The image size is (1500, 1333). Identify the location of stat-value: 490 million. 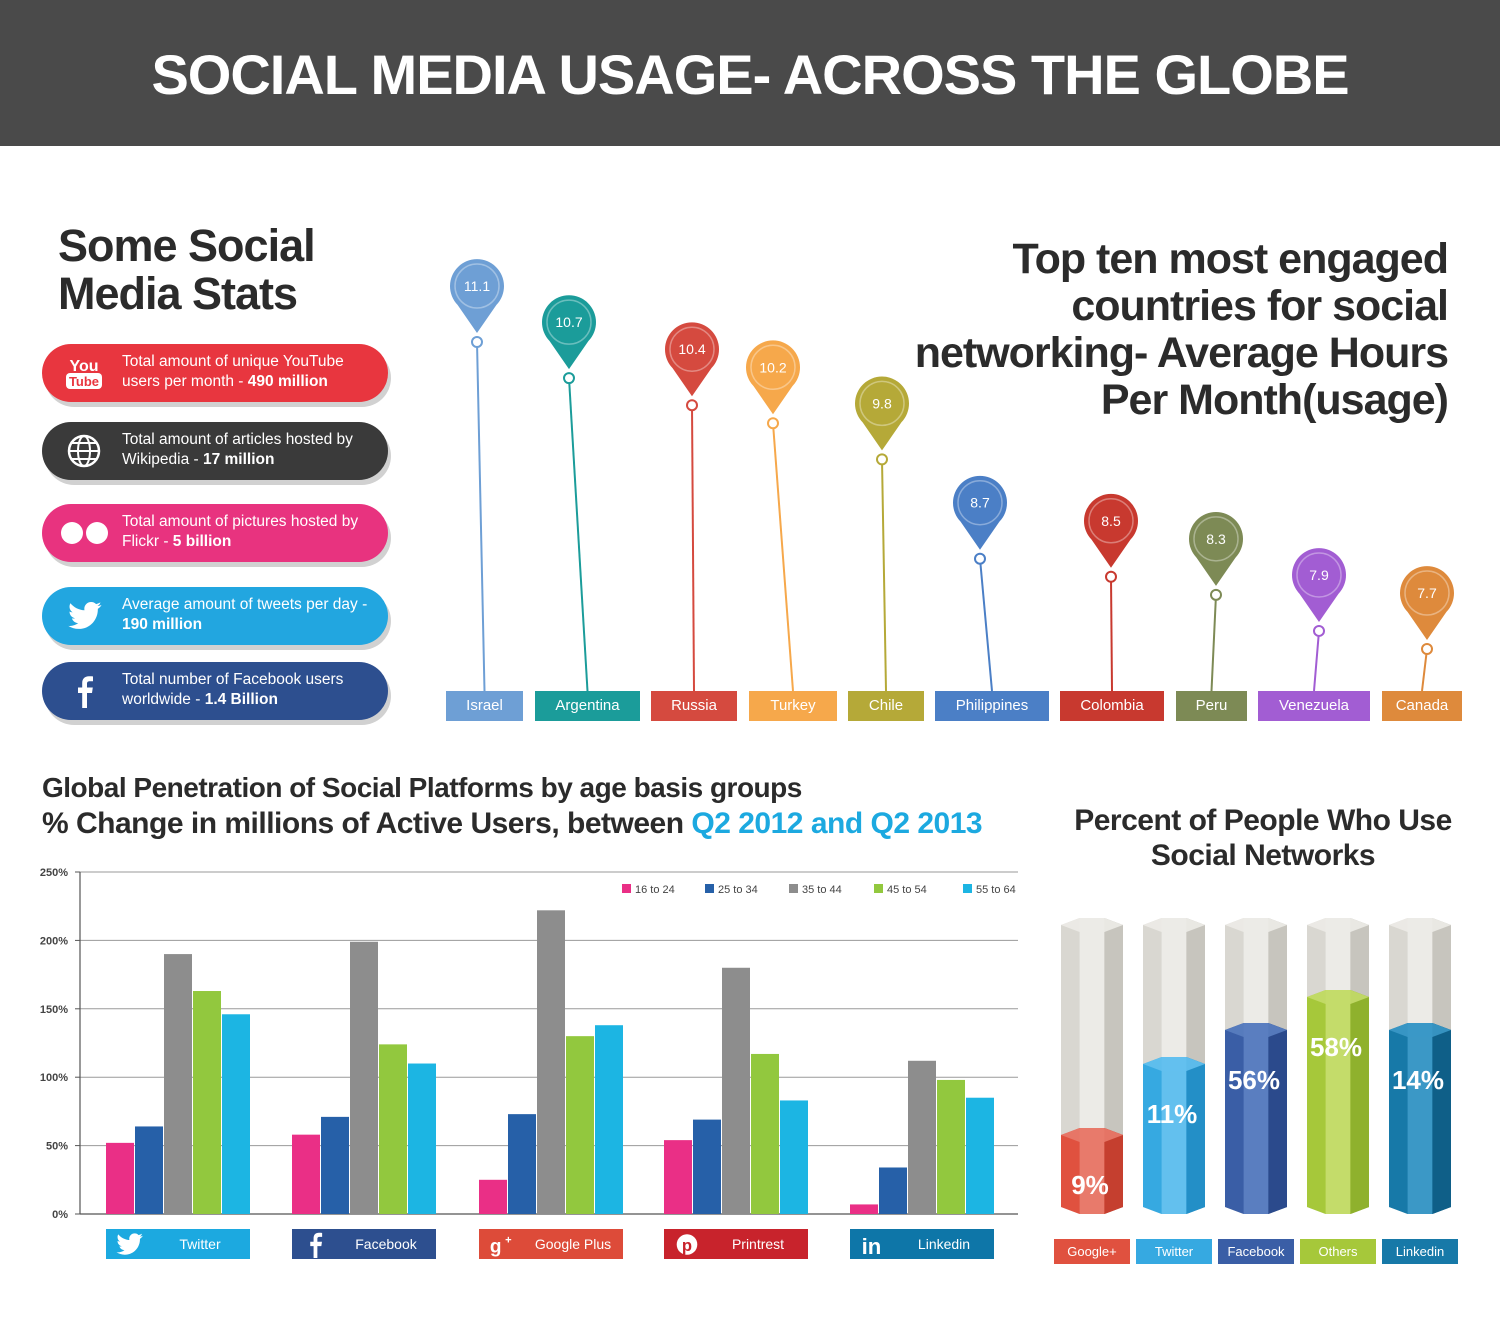
(287, 381).